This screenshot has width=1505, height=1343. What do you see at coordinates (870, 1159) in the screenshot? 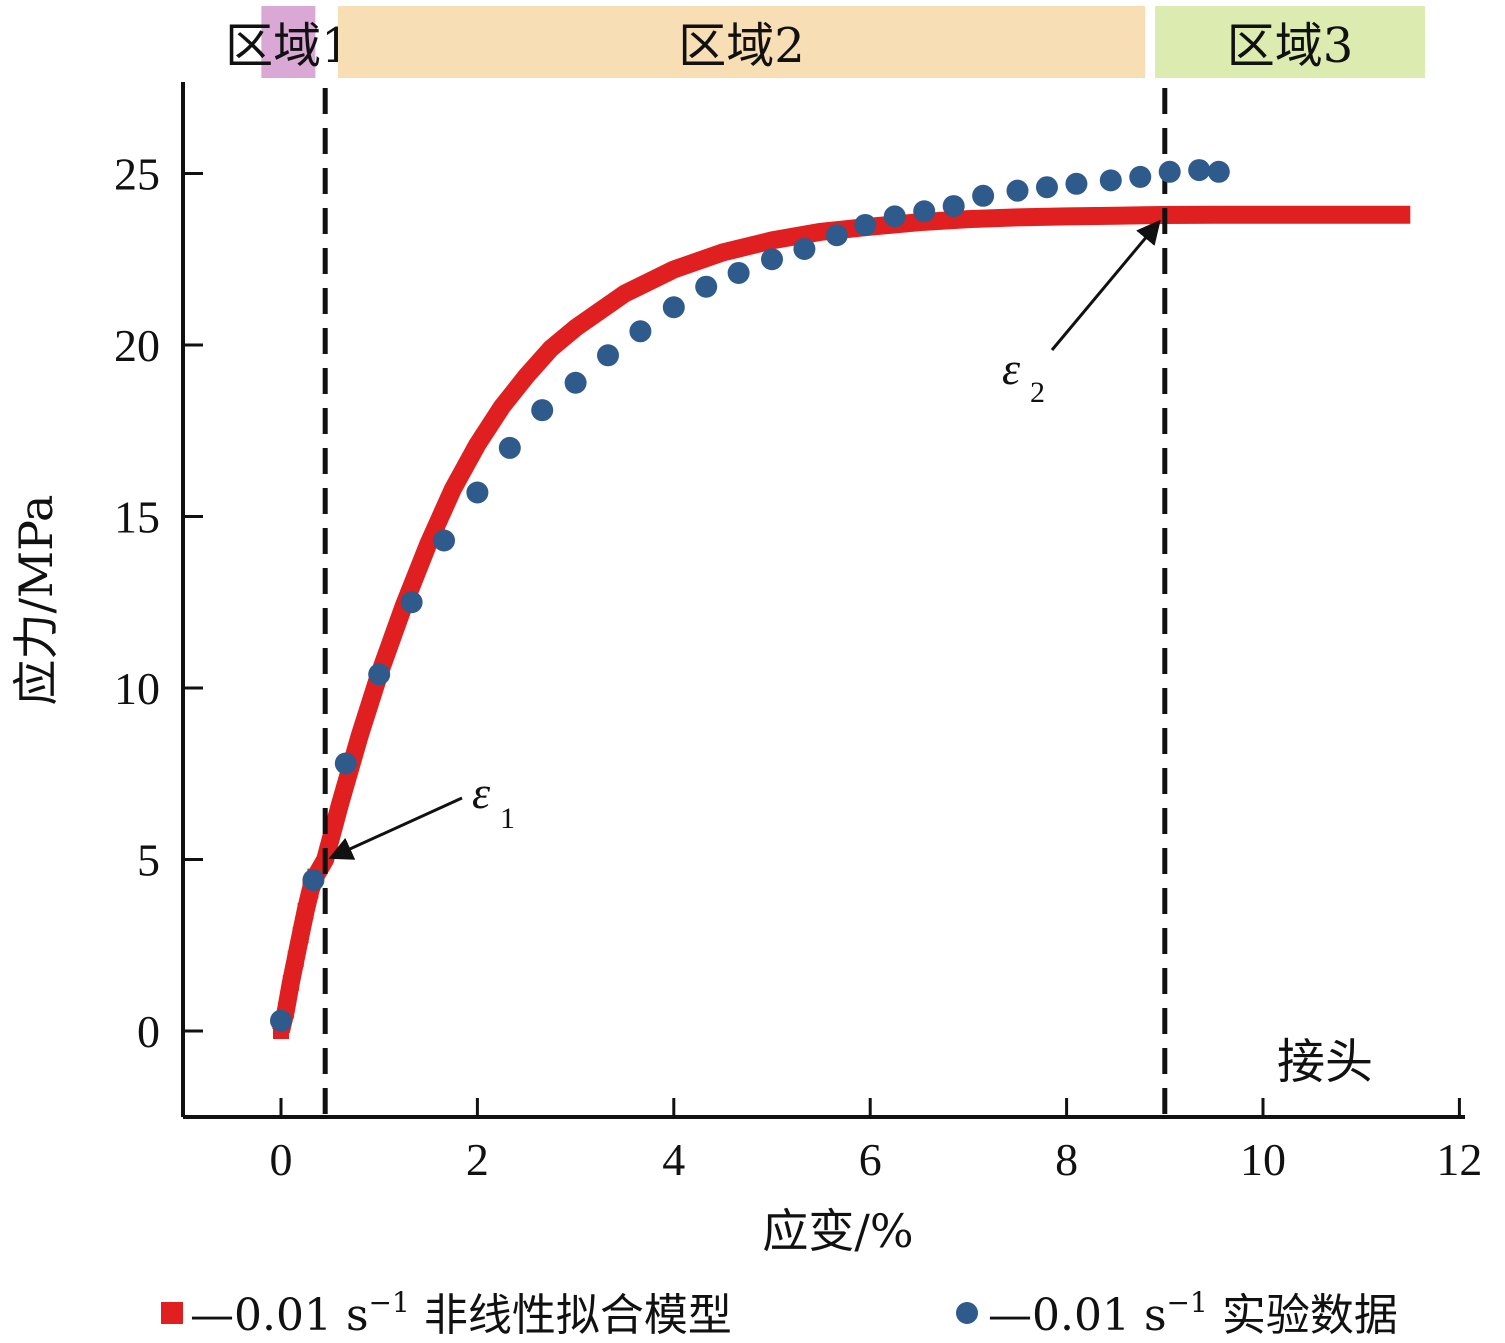
I see `x-tick-label: 6` at bounding box center [870, 1159].